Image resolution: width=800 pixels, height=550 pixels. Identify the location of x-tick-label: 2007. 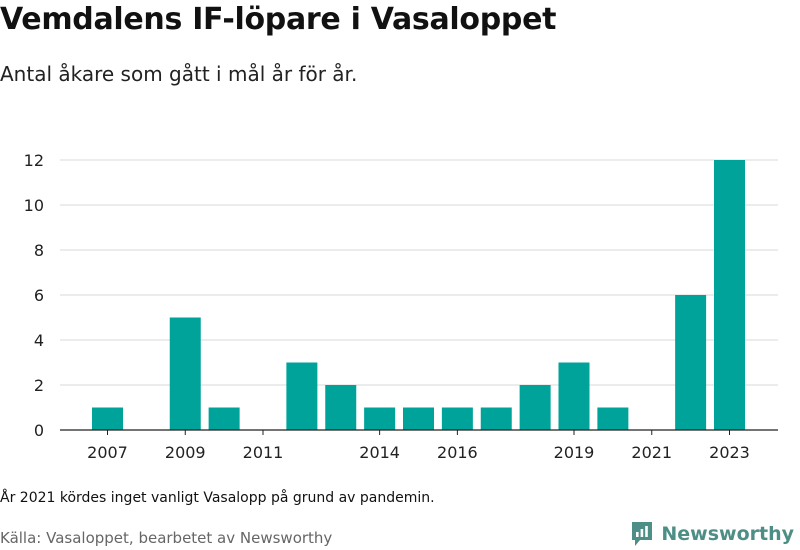
(107, 452).